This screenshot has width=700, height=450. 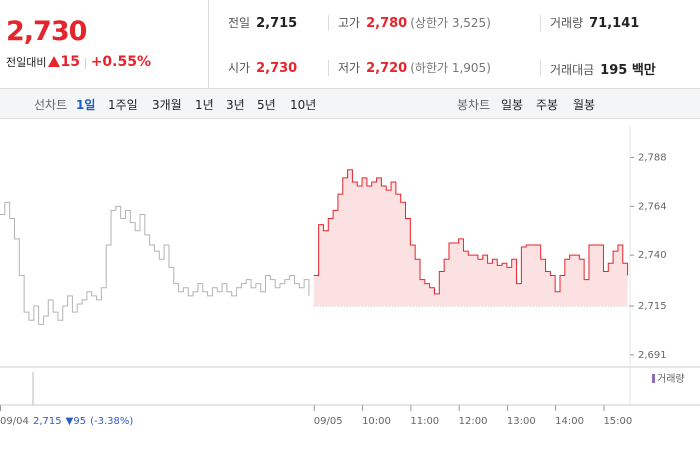 I want to click on down-icon: ▼, so click(x=70, y=421).